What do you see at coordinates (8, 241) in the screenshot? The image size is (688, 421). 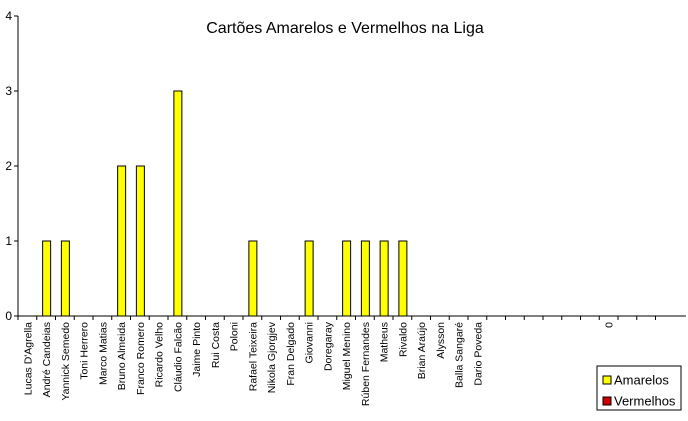 I see `y-tick-label: 1` at bounding box center [8, 241].